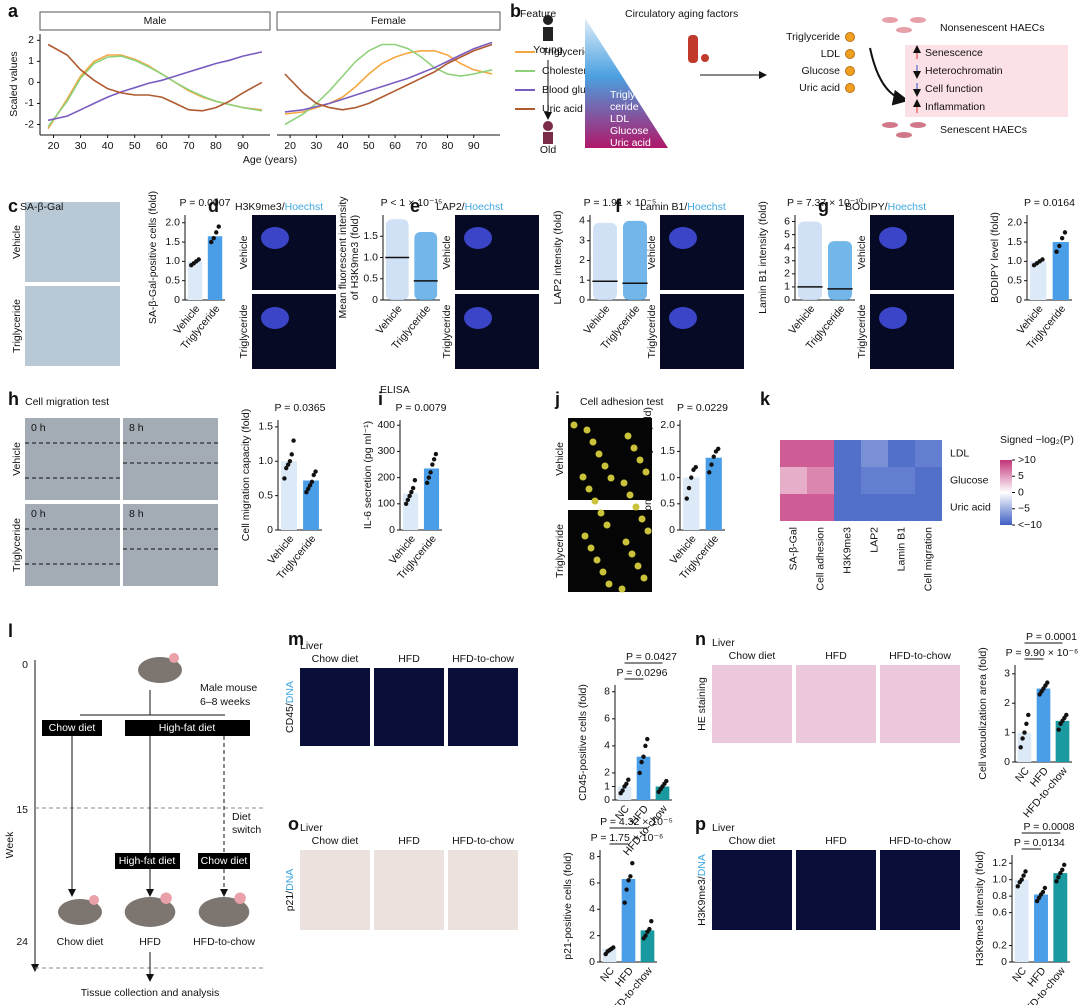  I want to click on series-line, so click(388, 77).